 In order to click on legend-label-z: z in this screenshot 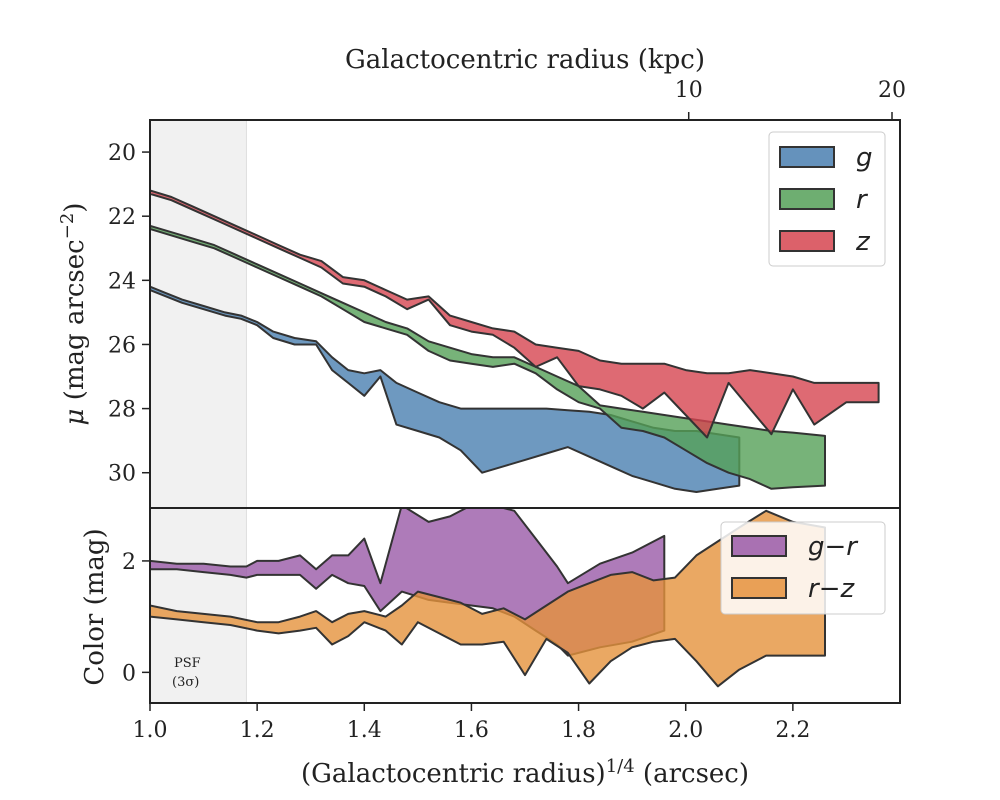, I will do `click(863, 242)`.